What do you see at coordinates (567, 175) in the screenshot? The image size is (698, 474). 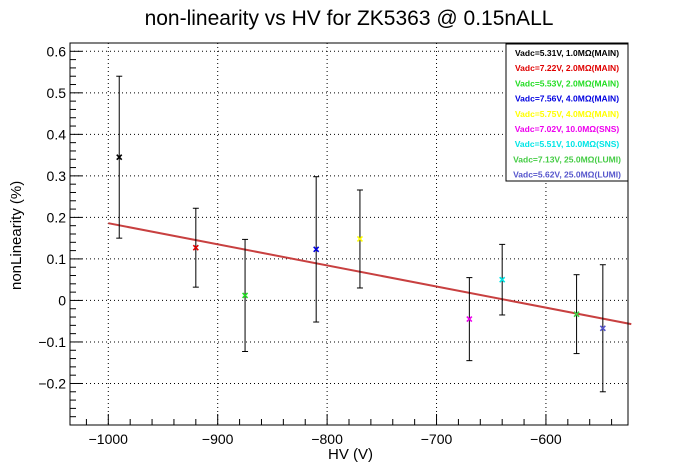 I see `legend-entry: Vadc=5.62V, 25.0MΩ(LUMI)` at bounding box center [567, 175].